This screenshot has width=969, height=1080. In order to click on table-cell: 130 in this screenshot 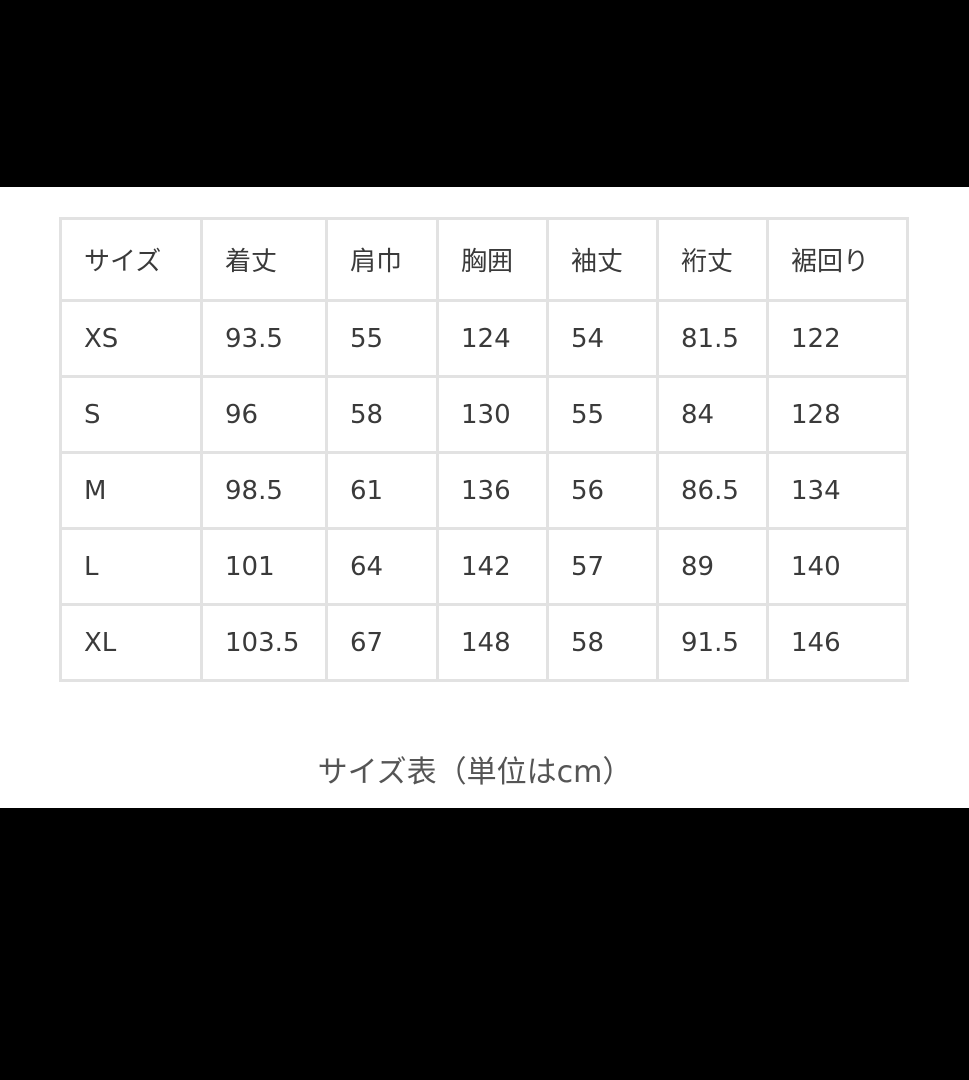, I will do `click(492, 414)`.